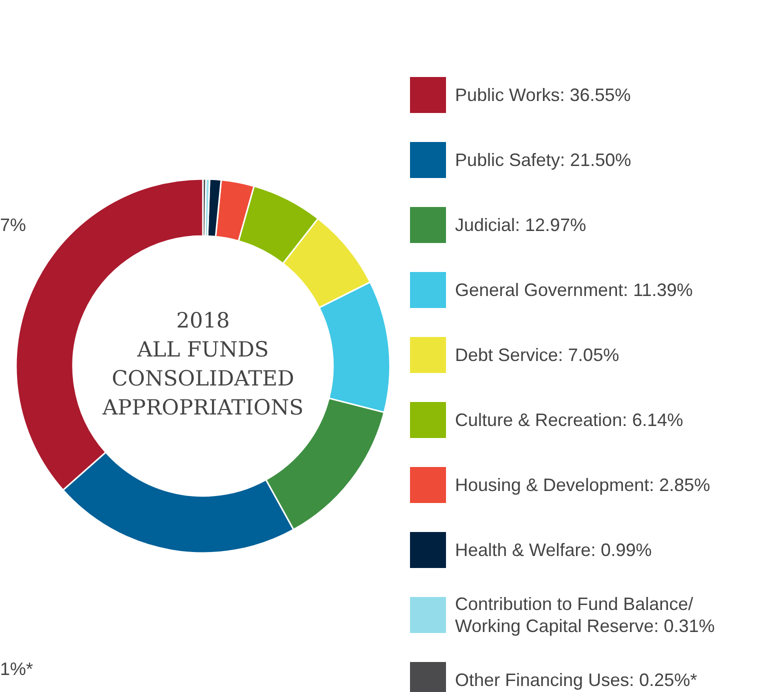 The width and height of the screenshot is (770, 692). What do you see at coordinates (520, 225) in the screenshot?
I see `legend-label: Judicial: 12.97%` at bounding box center [520, 225].